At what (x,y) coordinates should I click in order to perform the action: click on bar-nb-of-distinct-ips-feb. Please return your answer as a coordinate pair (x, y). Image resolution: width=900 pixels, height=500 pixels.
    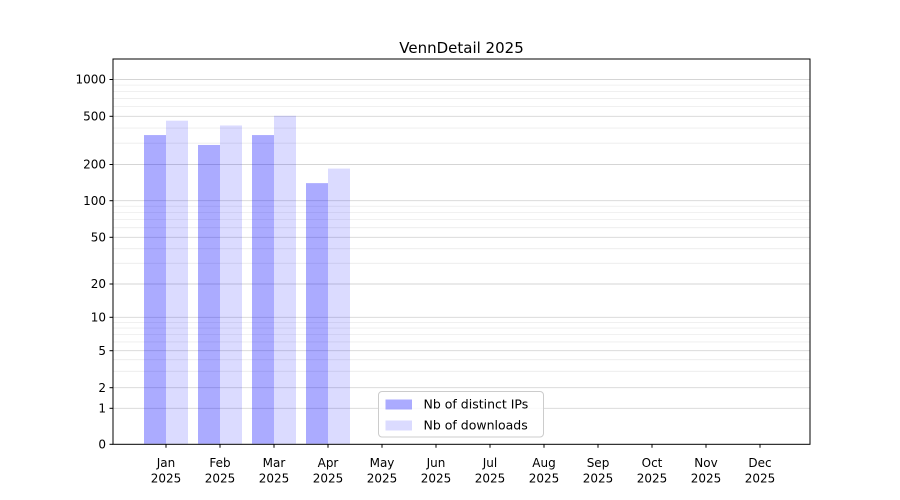
    Looking at the image, I should click on (209, 294).